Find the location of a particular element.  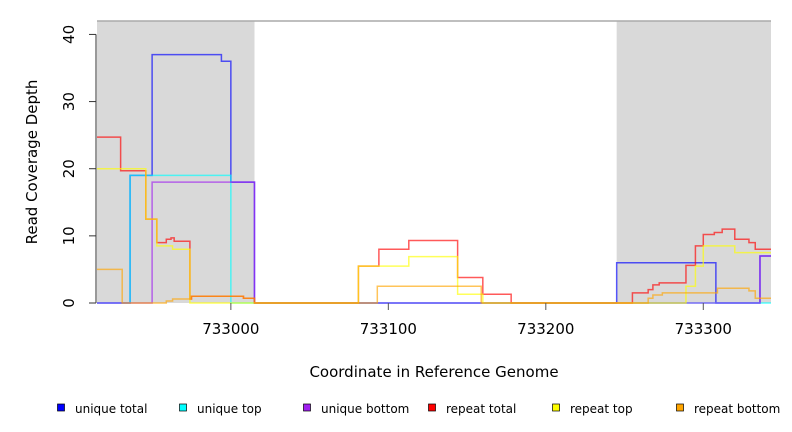

legend-label: unique top is located at coordinates (229, 409).